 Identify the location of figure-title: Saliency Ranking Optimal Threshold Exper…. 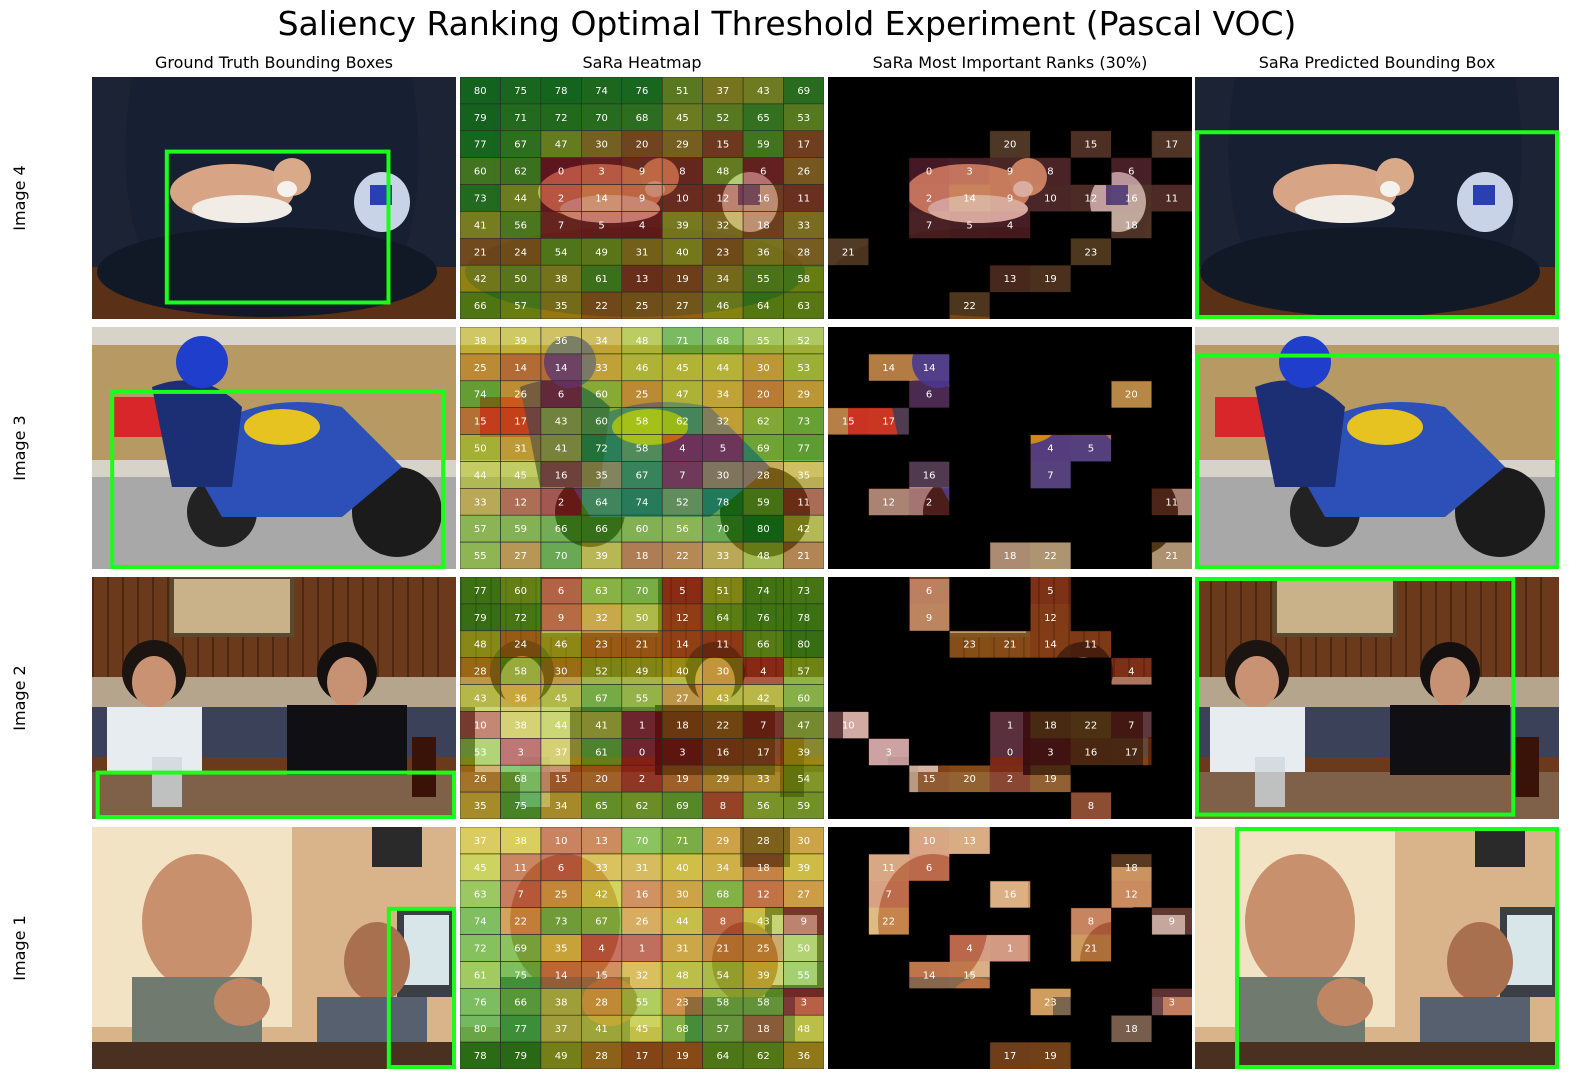
(787, 23).